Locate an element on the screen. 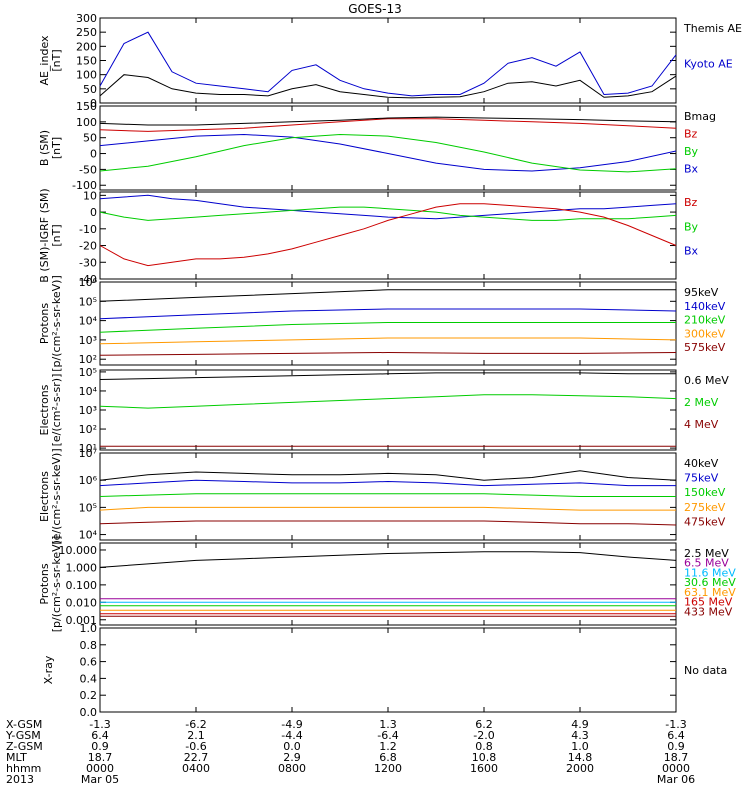 The image size is (750, 800). y-tick-label: 200 is located at coordinates (86, 46).